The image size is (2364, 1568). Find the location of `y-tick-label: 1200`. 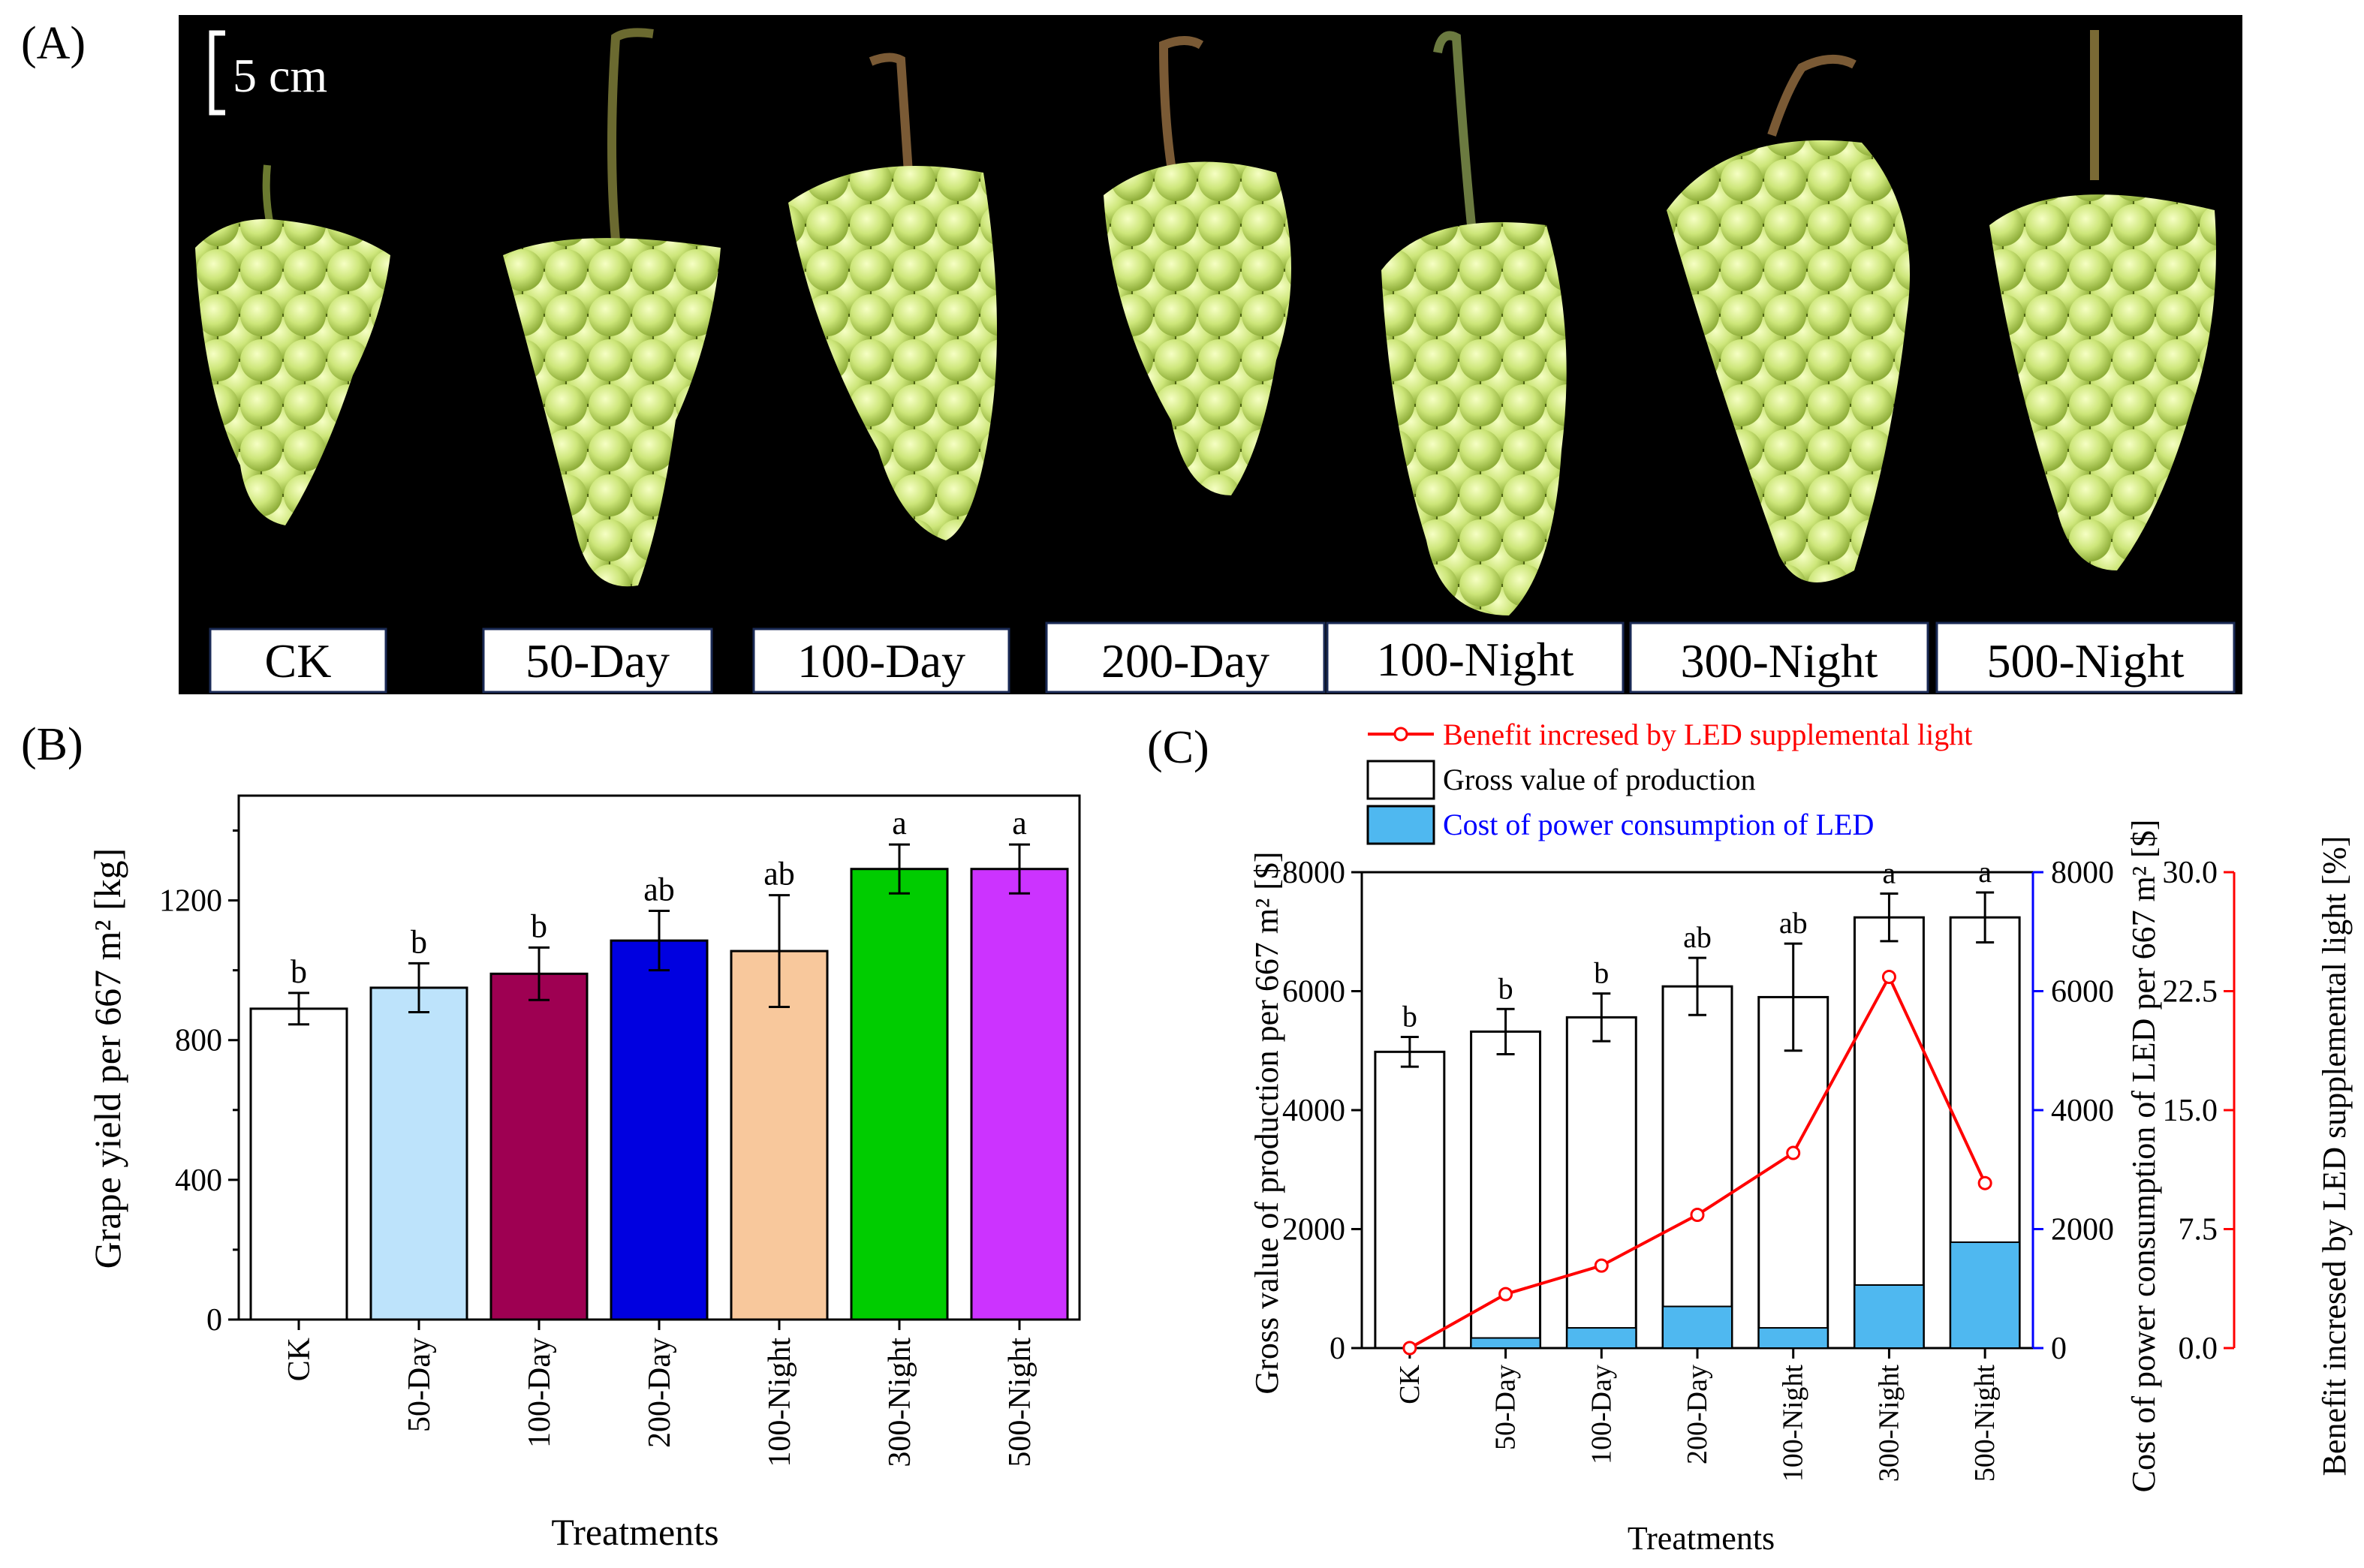

y-tick-label: 1200 is located at coordinates (190, 901).